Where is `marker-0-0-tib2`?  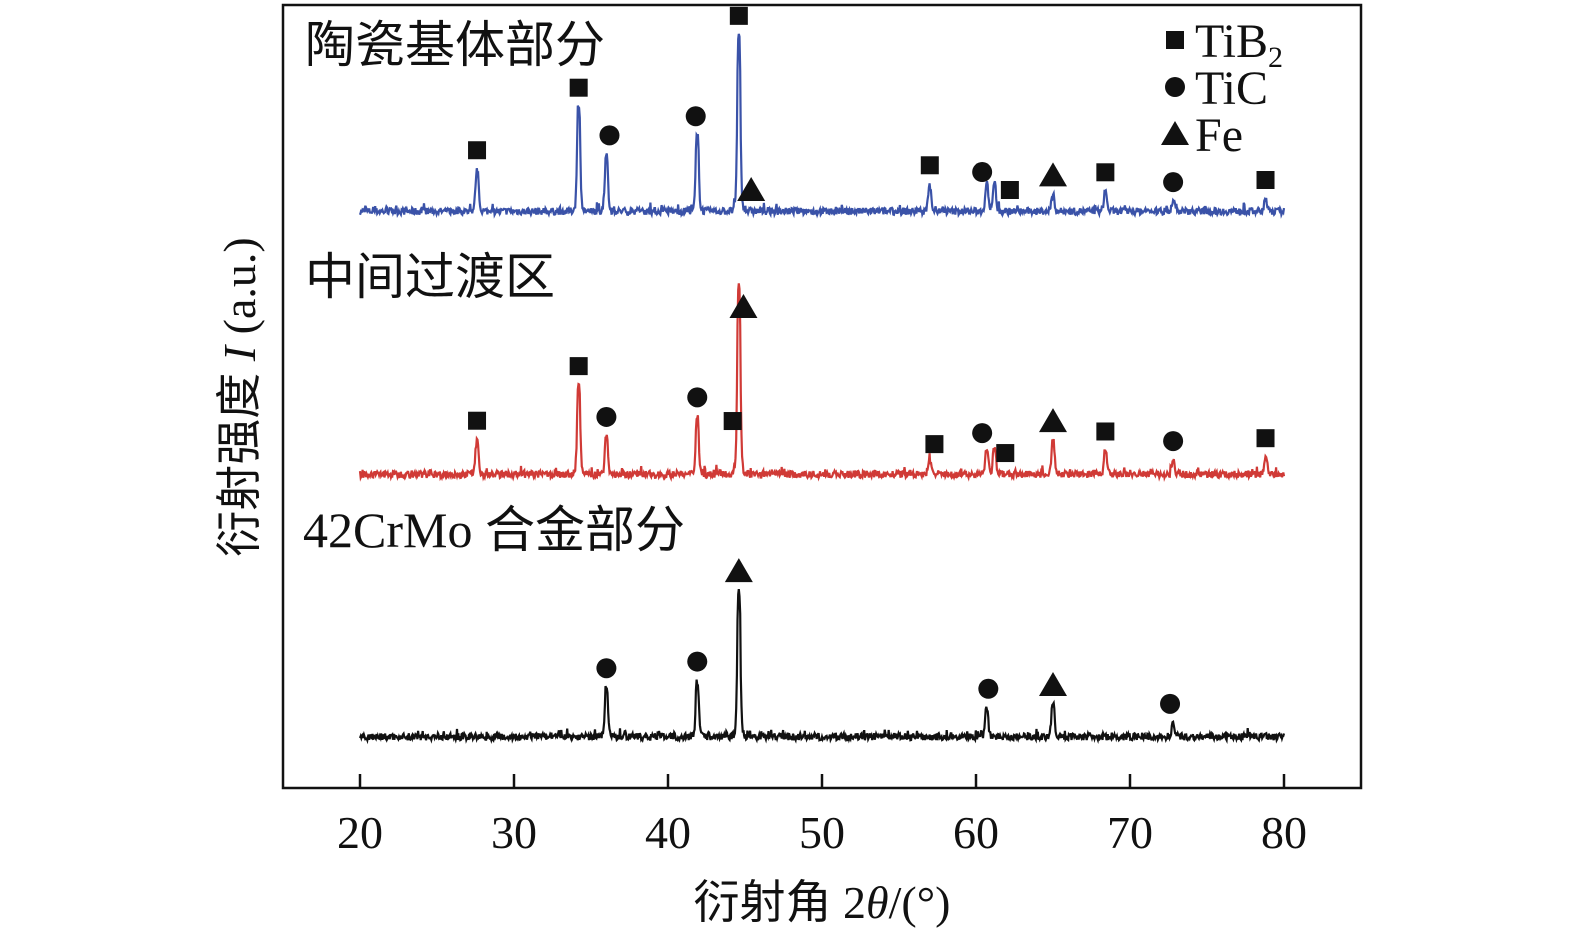
marker-0-0-tib2 is located at coordinates (477, 150).